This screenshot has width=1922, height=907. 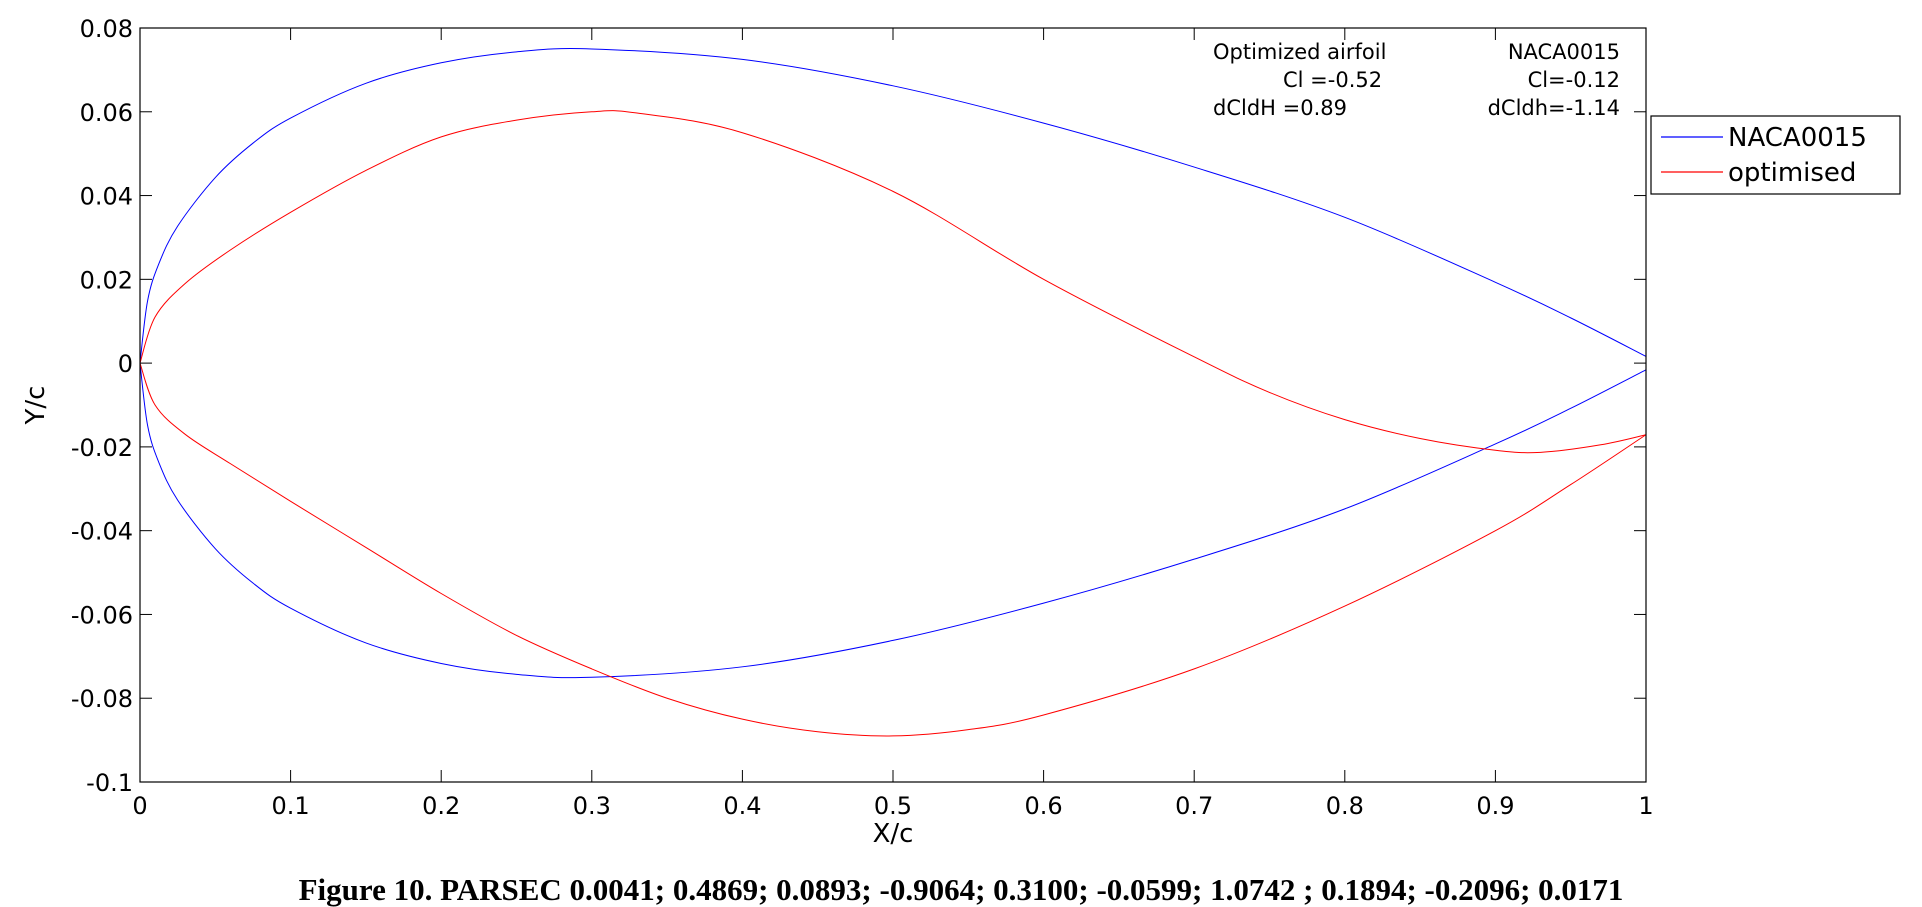 I want to click on y-tick-label: -0.08, so click(x=102, y=699).